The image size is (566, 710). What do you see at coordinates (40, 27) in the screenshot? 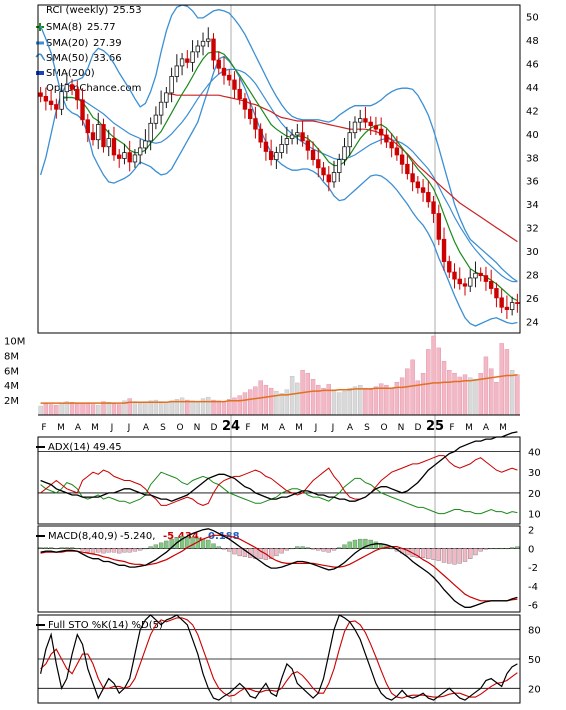
I see `sma8-legend-icon` at bounding box center [40, 27].